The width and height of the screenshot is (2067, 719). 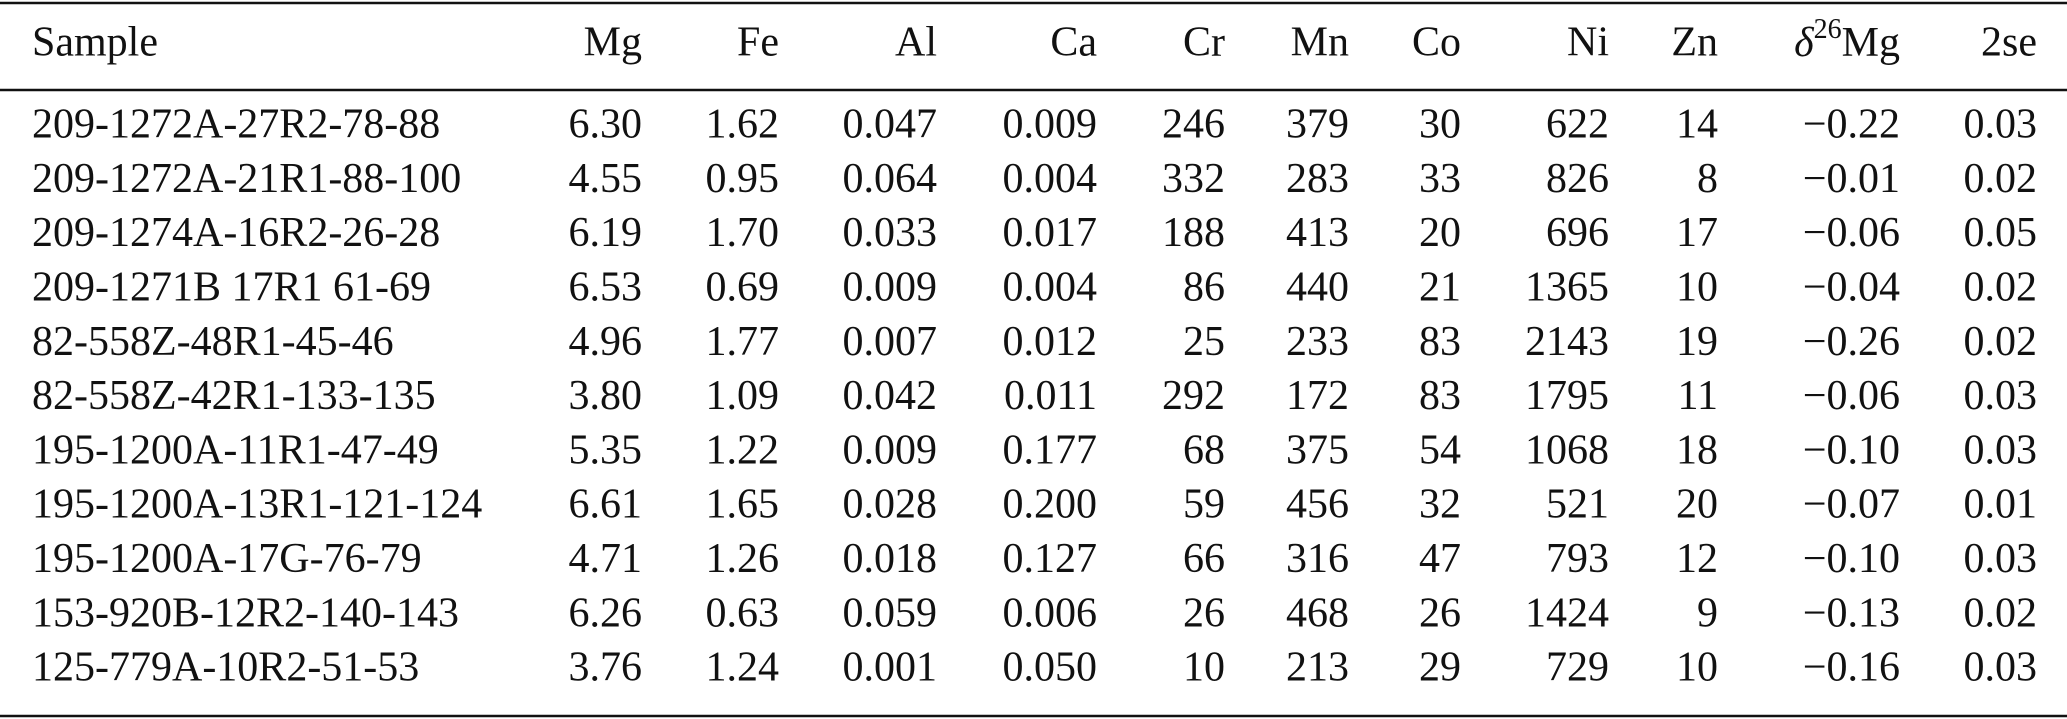 What do you see at coordinates (1204, 43) in the screenshot?
I see `column-header: Cr` at bounding box center [1204, 43].